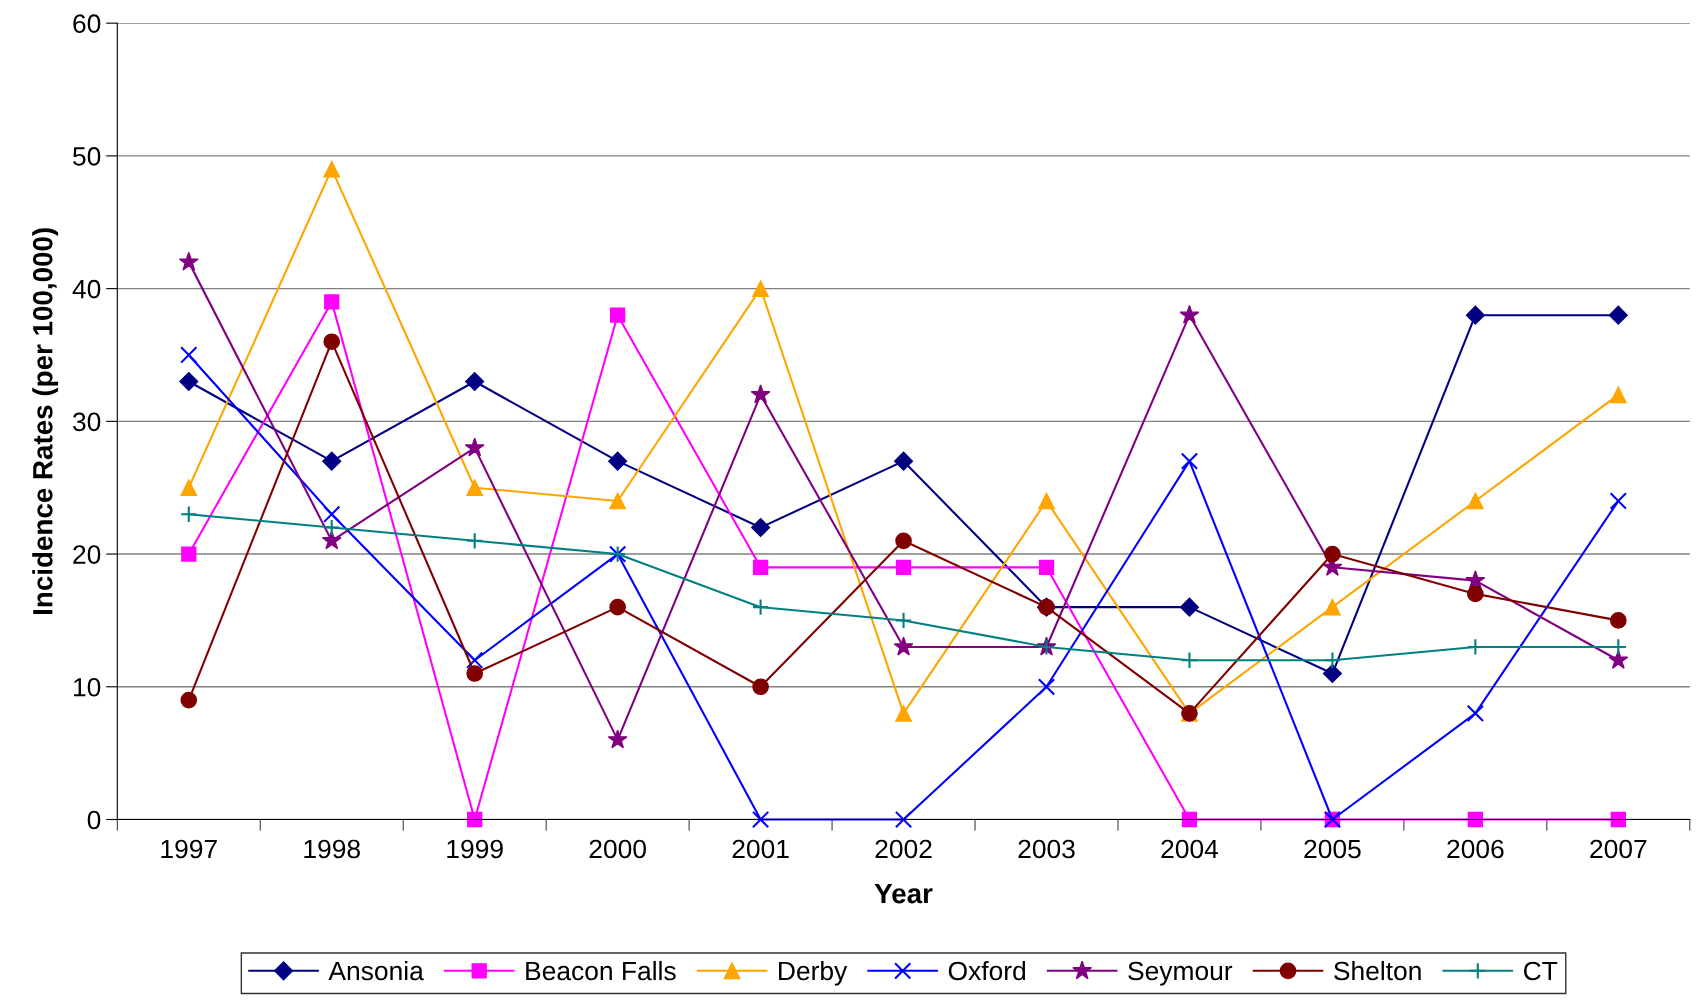 This screenshot has width=1700, height=1008. I want to click on x-tick-label: 1997, so click(189, 849).